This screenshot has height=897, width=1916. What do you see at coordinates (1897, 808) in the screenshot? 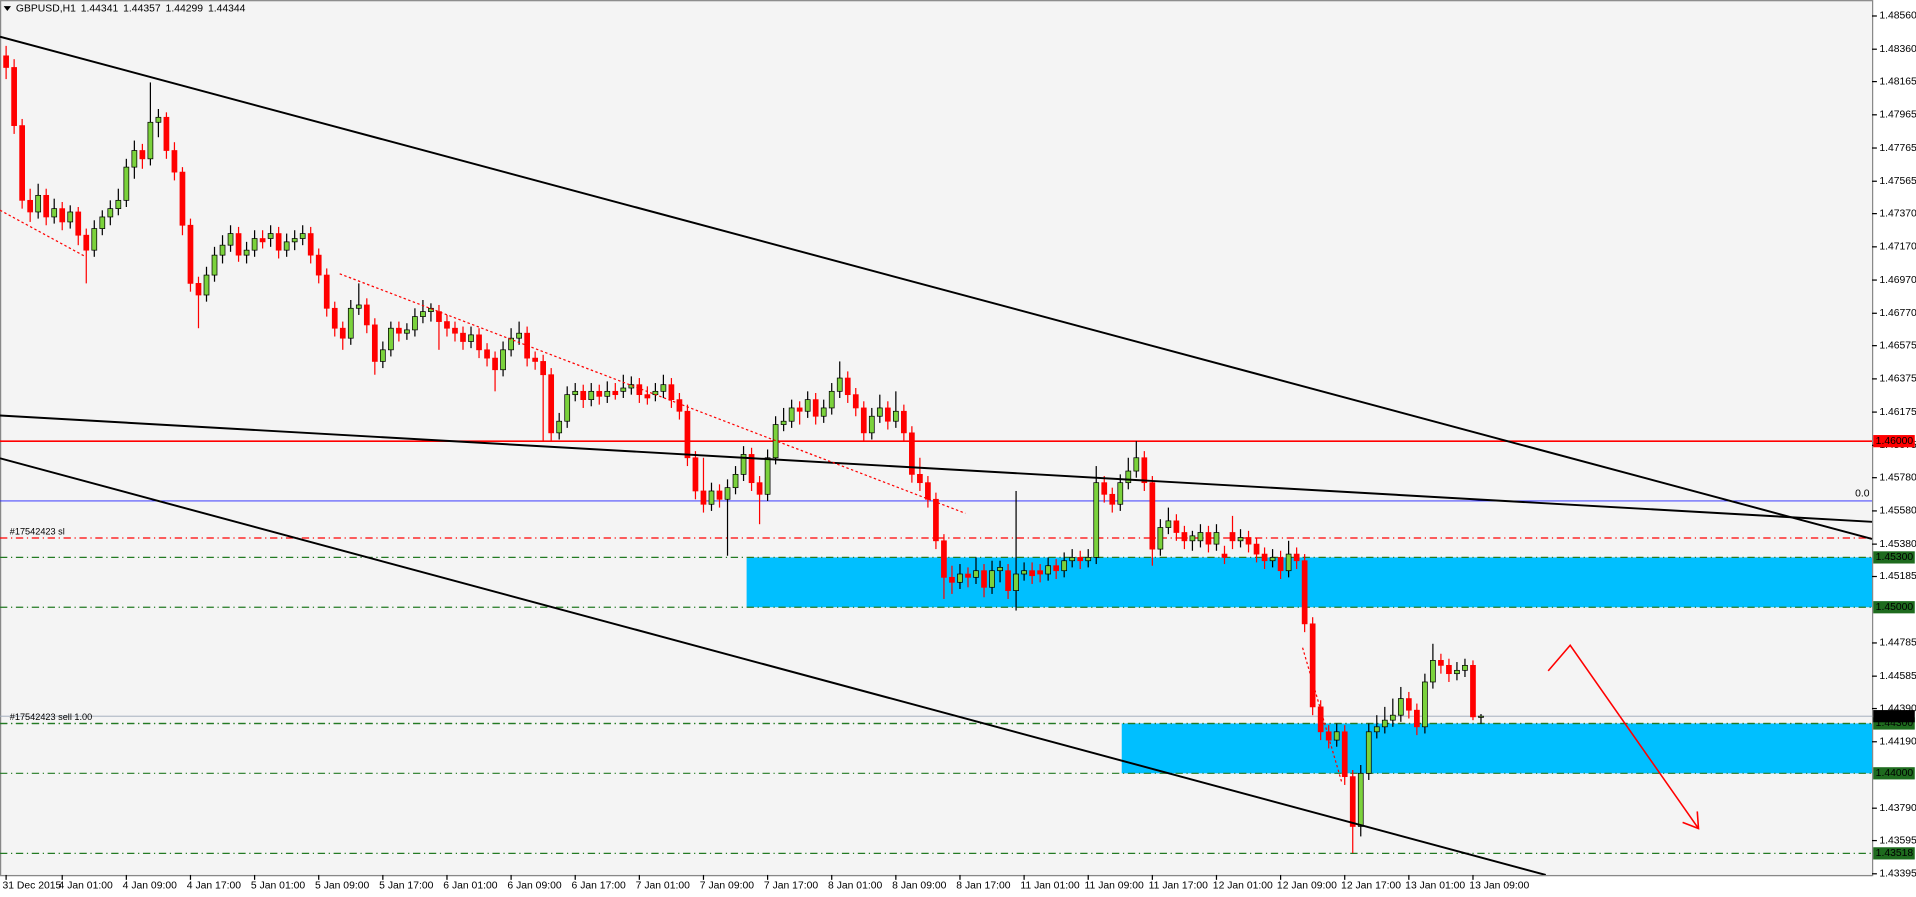
I see `y-tick-label: 1.43790` at bounding box center [1897, 808].